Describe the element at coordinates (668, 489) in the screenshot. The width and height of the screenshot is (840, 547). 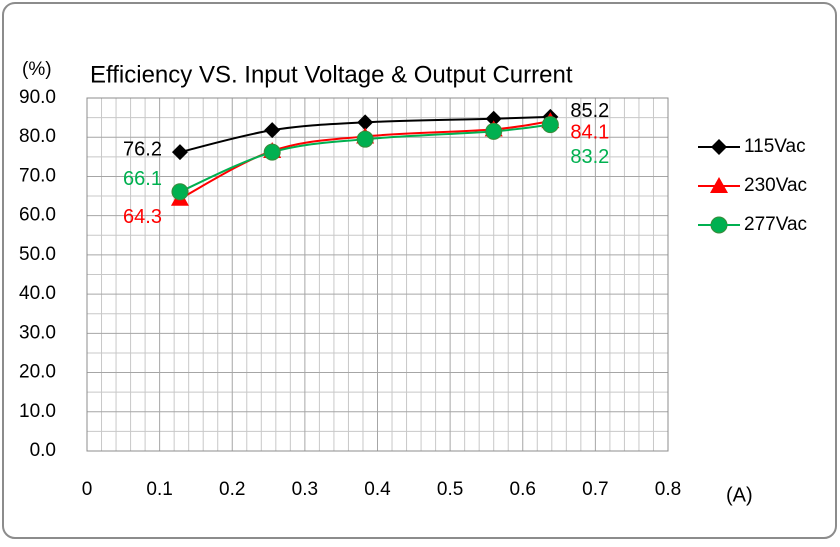
I see `x-tick-label: 0.8` at that location.